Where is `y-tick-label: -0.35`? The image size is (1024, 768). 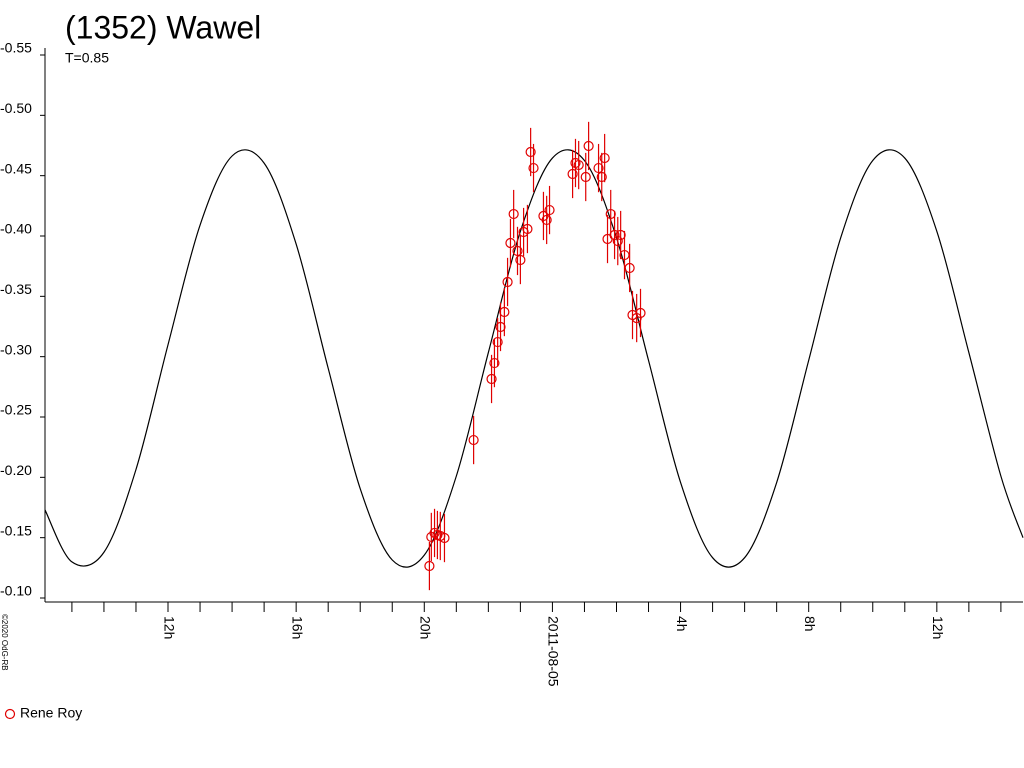
y-tick-label: -0.35 is located at coordinates (16, 289).